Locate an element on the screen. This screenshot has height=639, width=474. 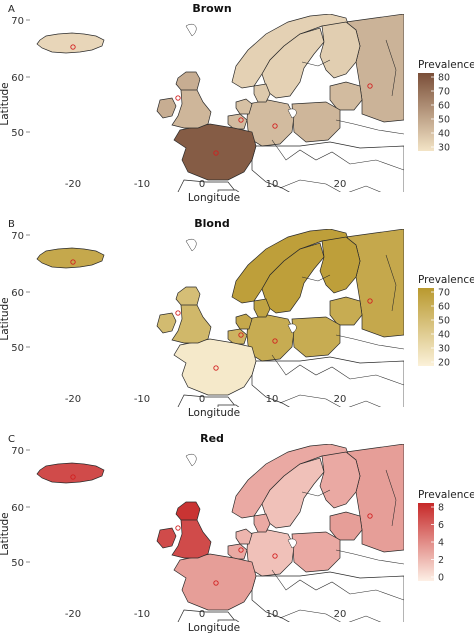
panel-title: Blond is located at coordinates (211, 223).